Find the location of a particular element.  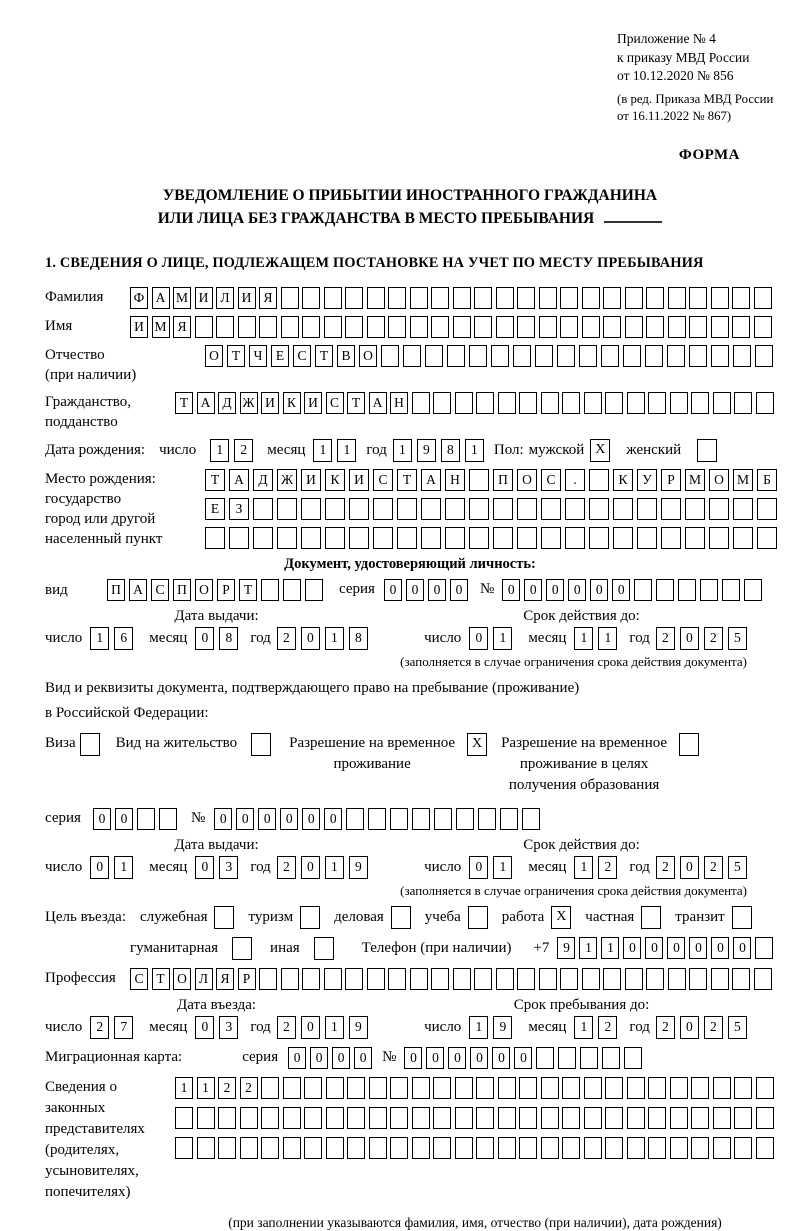

char-cell: Н is located at coordinates (399, 402).